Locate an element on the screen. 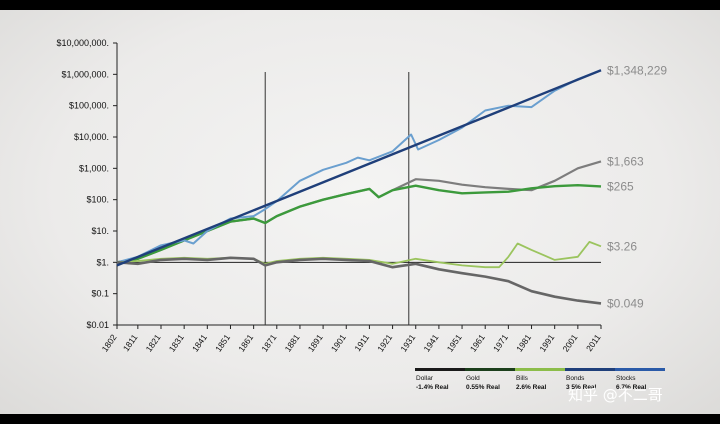 This screenshot has width=720, height=424. x-tick-label: 1971 is located at coordinates (500, 342).